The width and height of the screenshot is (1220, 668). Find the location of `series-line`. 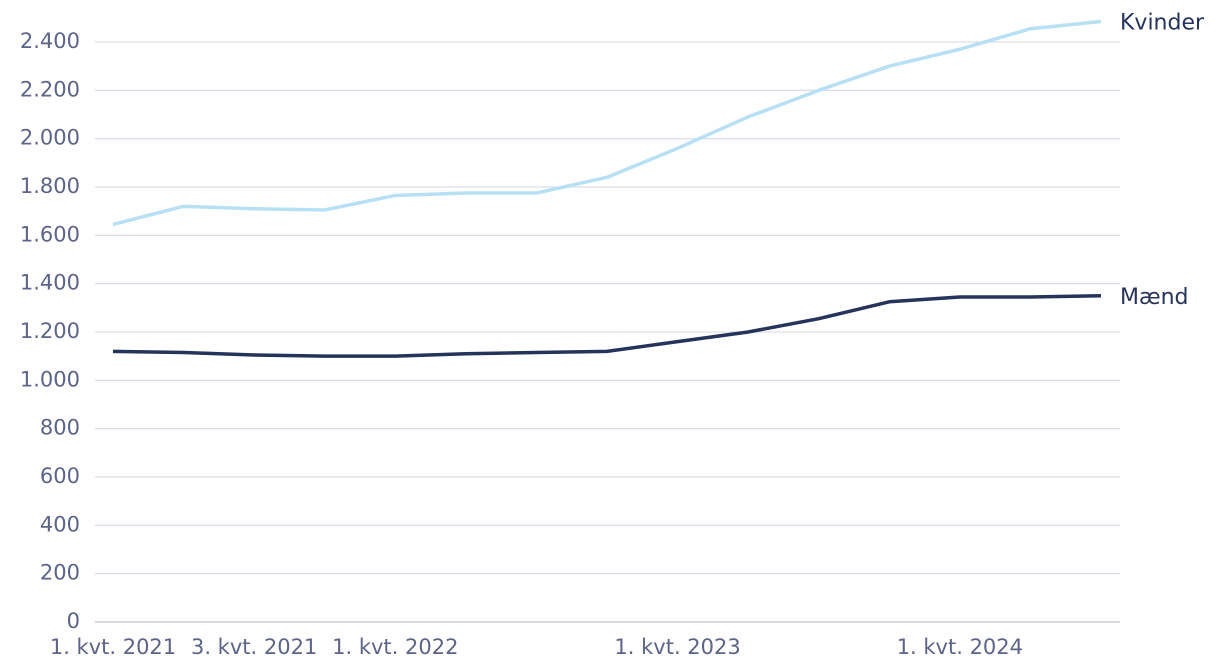

series-line is located at coordinates (607, 326).